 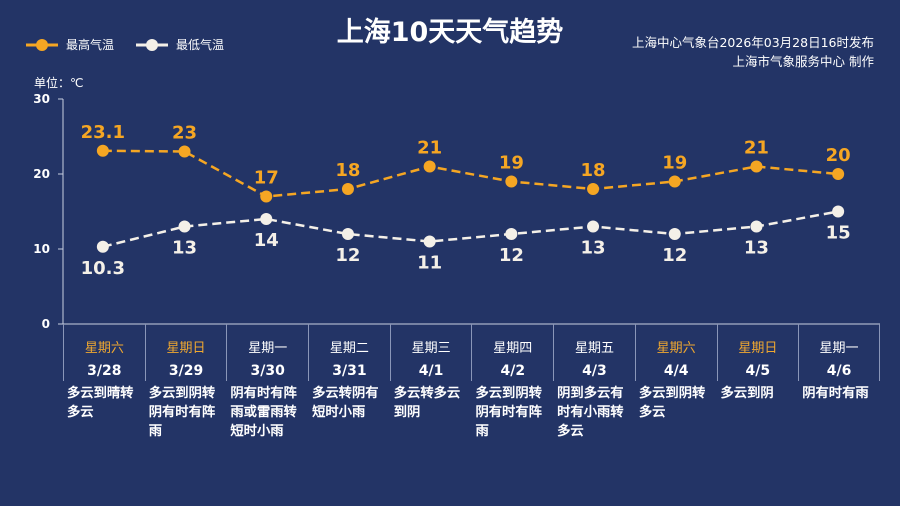 What do you see at coordinates (59, 83) in the screenshot?
I see `y-axis-unit: 单位：℃` at bounding box center [59, 83].